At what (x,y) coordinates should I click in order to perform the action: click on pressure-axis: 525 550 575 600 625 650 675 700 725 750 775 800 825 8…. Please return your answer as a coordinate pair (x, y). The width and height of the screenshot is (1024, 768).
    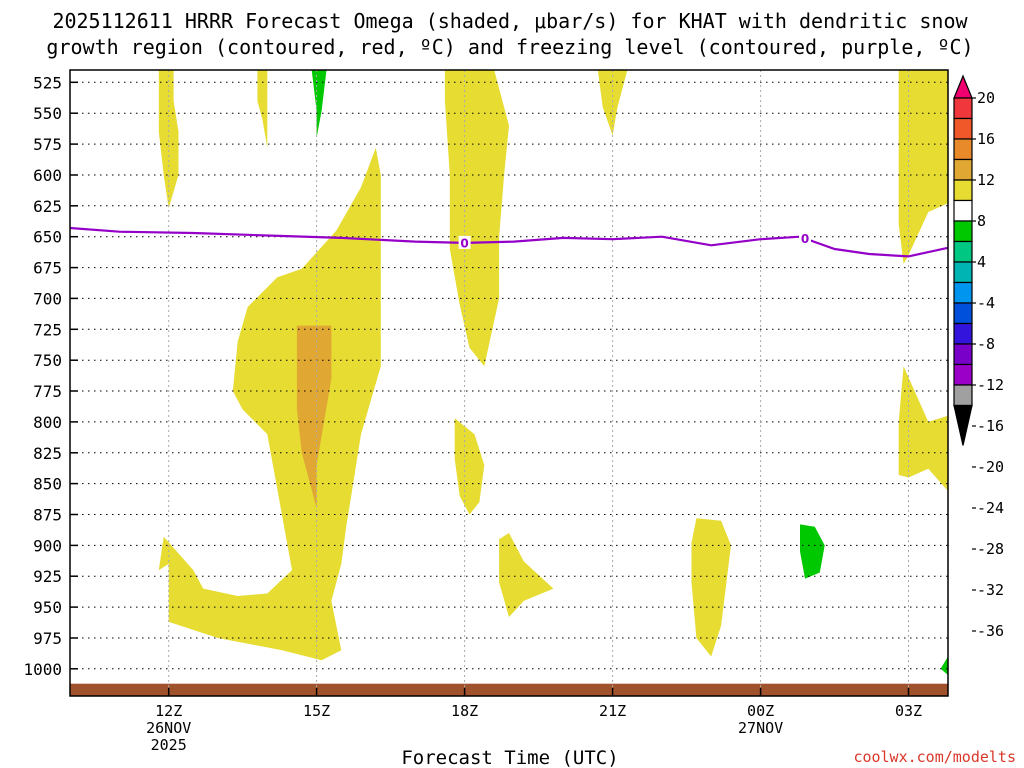
    Looking at the image, I should click on (50, 376).